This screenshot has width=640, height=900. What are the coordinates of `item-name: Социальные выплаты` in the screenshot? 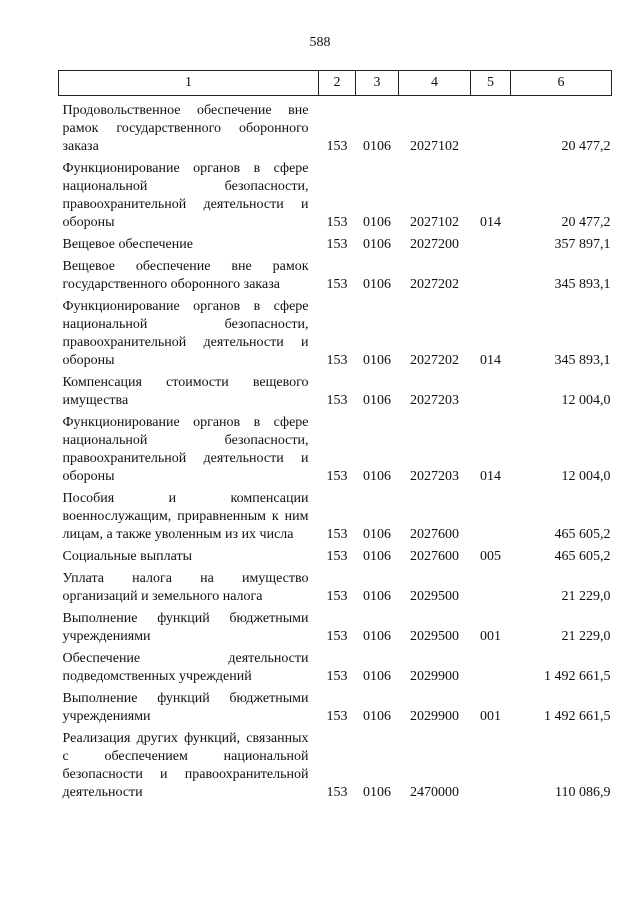 It's located at (127, 556).